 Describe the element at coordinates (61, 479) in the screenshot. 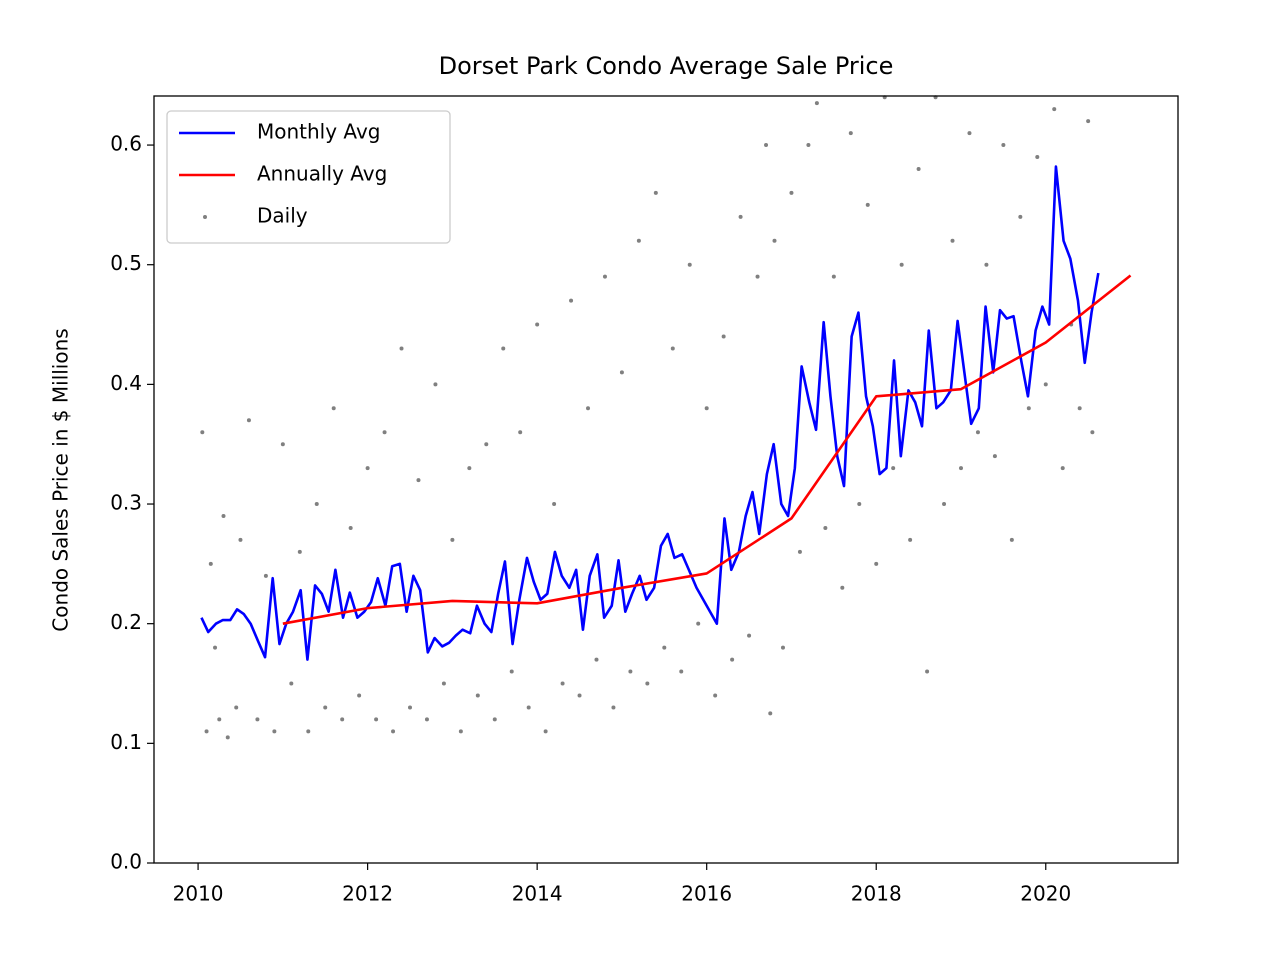

I see `y-axis-label: Condo Sales Price in $ Millions` at that location.